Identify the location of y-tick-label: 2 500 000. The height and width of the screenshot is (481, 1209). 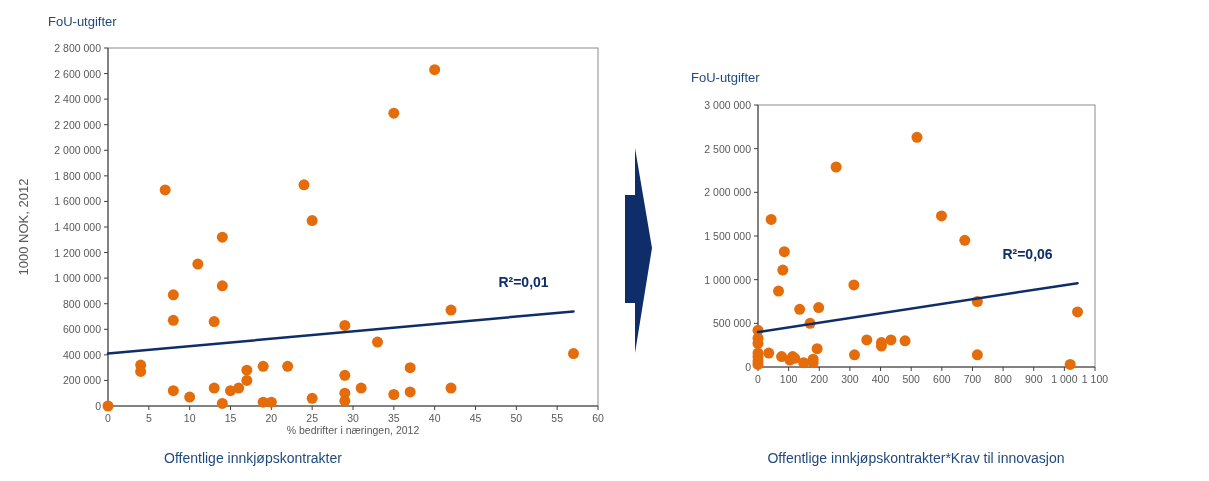
(728, 148).